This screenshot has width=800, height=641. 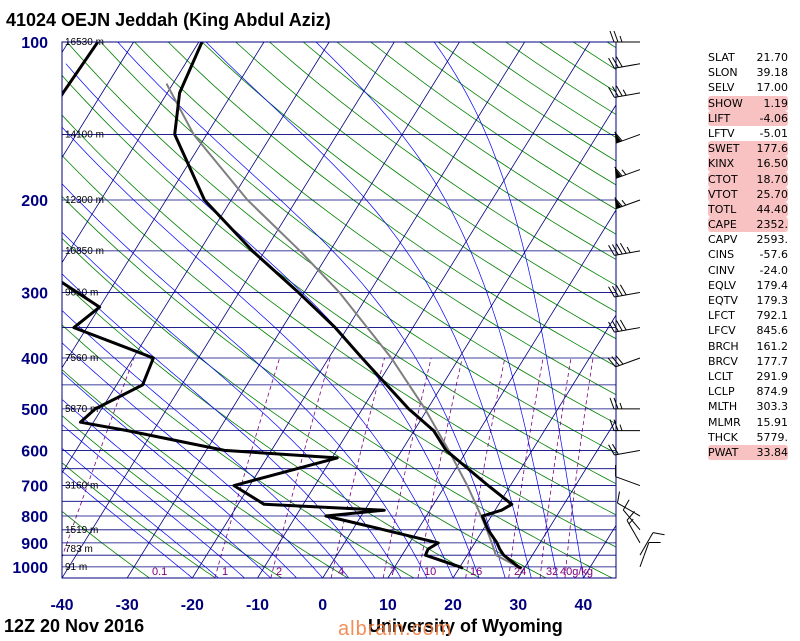 I want to click on index-row-slon: SLON 39.18, so click(x=748, y=72).